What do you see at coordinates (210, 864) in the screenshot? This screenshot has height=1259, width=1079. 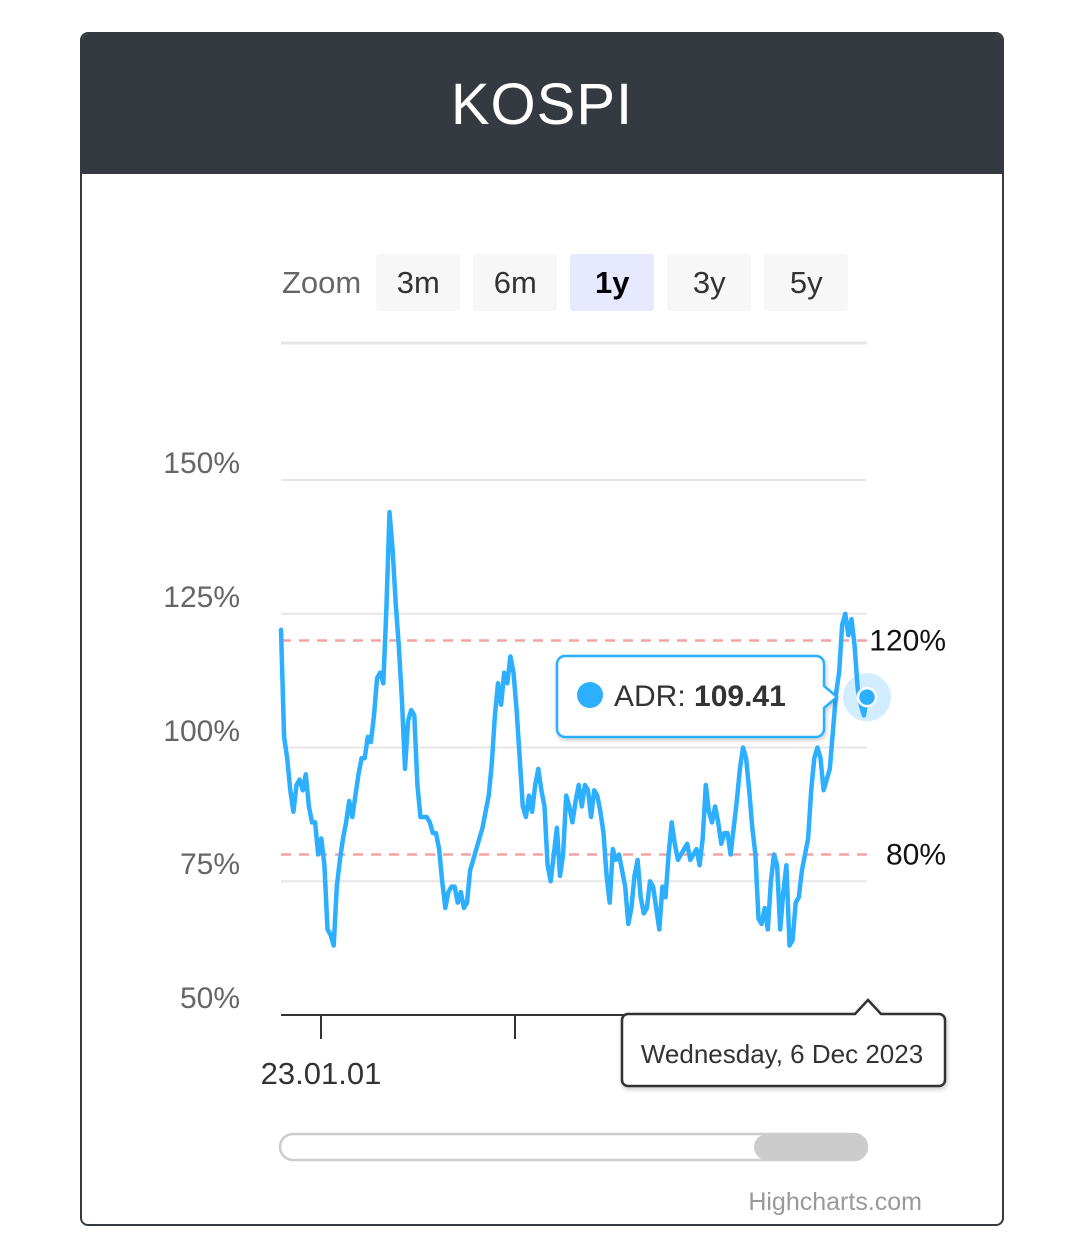 I see `y-tick-label-75: 75%` at bounding box center [210, 864].